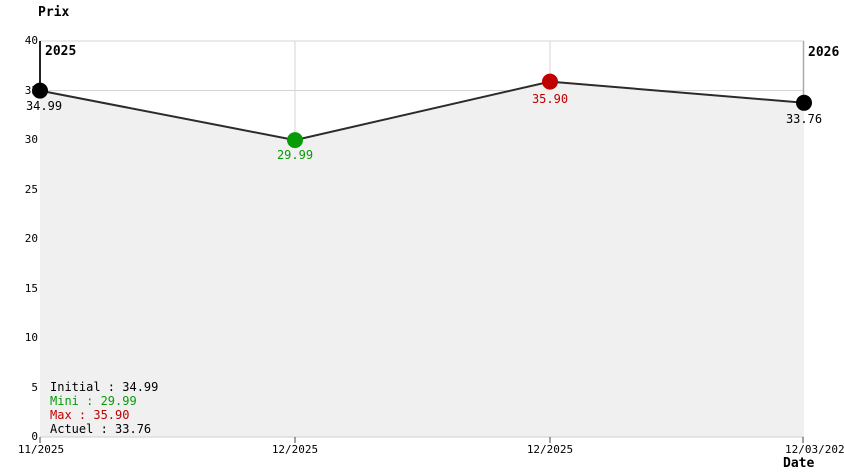 This screenshot has width=844, height=474. What do you see at coordinates (295, 155) in the screenshot?
I see `point-label-minimum: 29.99` at bounding box center [295, 155].